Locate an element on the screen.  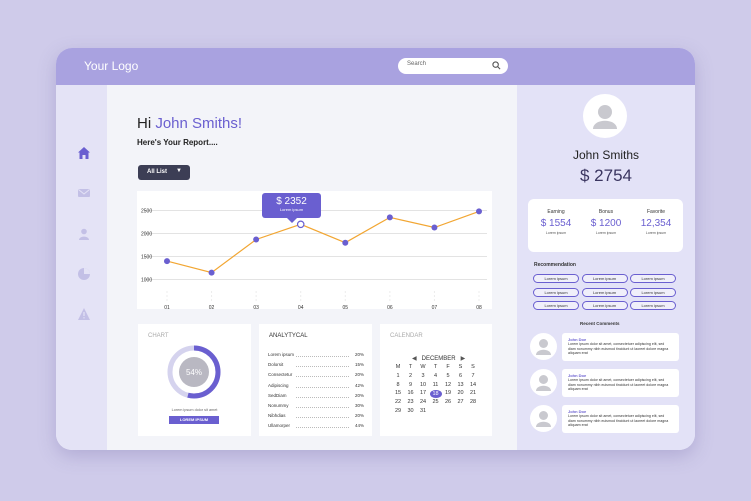
calendar-day: 2 is located at coordinates (410, 375).